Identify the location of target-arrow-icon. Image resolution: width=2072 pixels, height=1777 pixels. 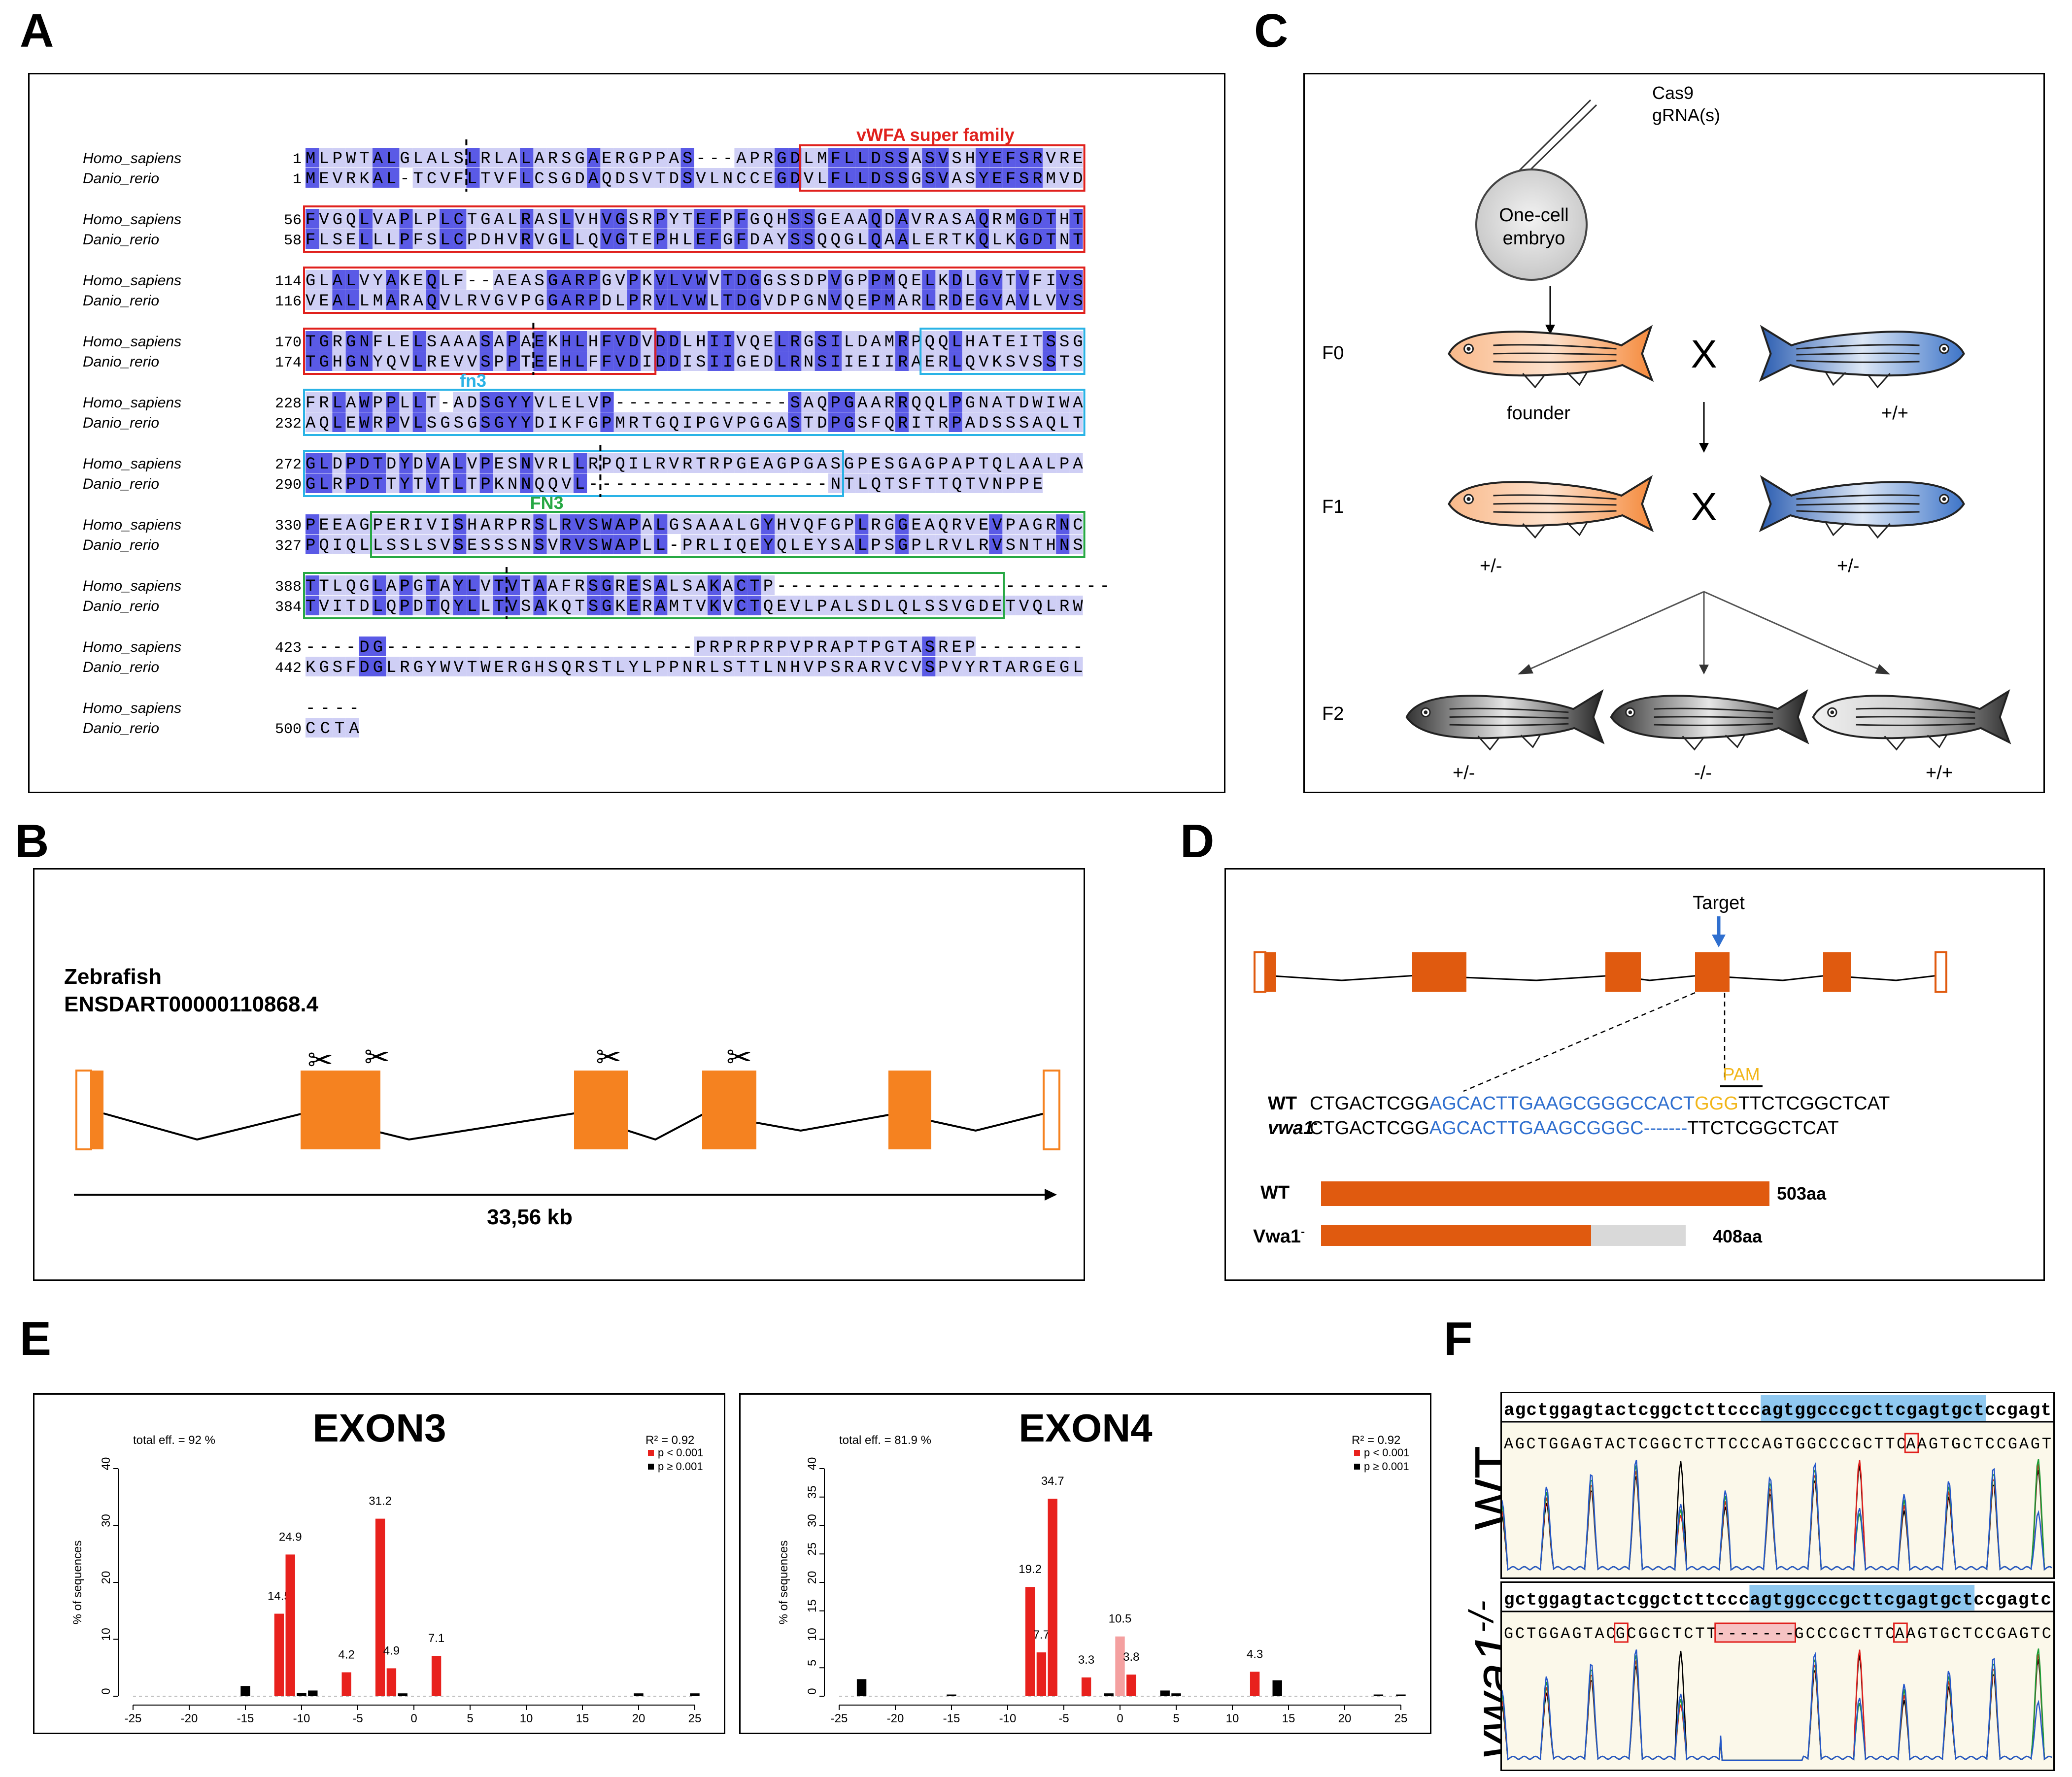
(1719, 941).